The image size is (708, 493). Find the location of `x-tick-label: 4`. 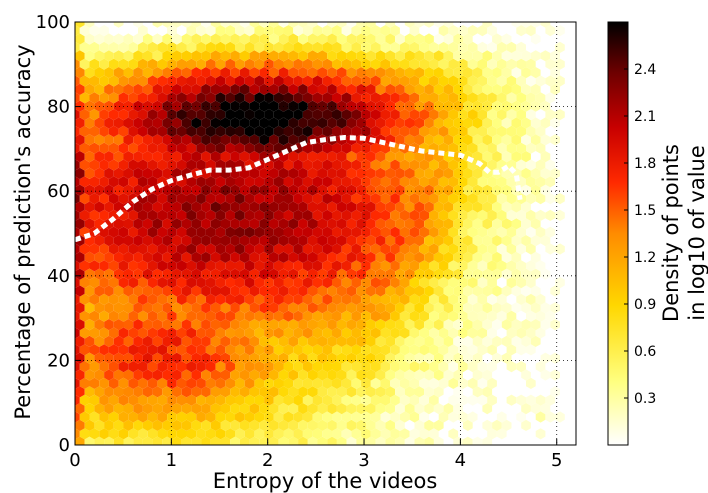

x-tick-label: 4 is located at coordinates (460, 460).